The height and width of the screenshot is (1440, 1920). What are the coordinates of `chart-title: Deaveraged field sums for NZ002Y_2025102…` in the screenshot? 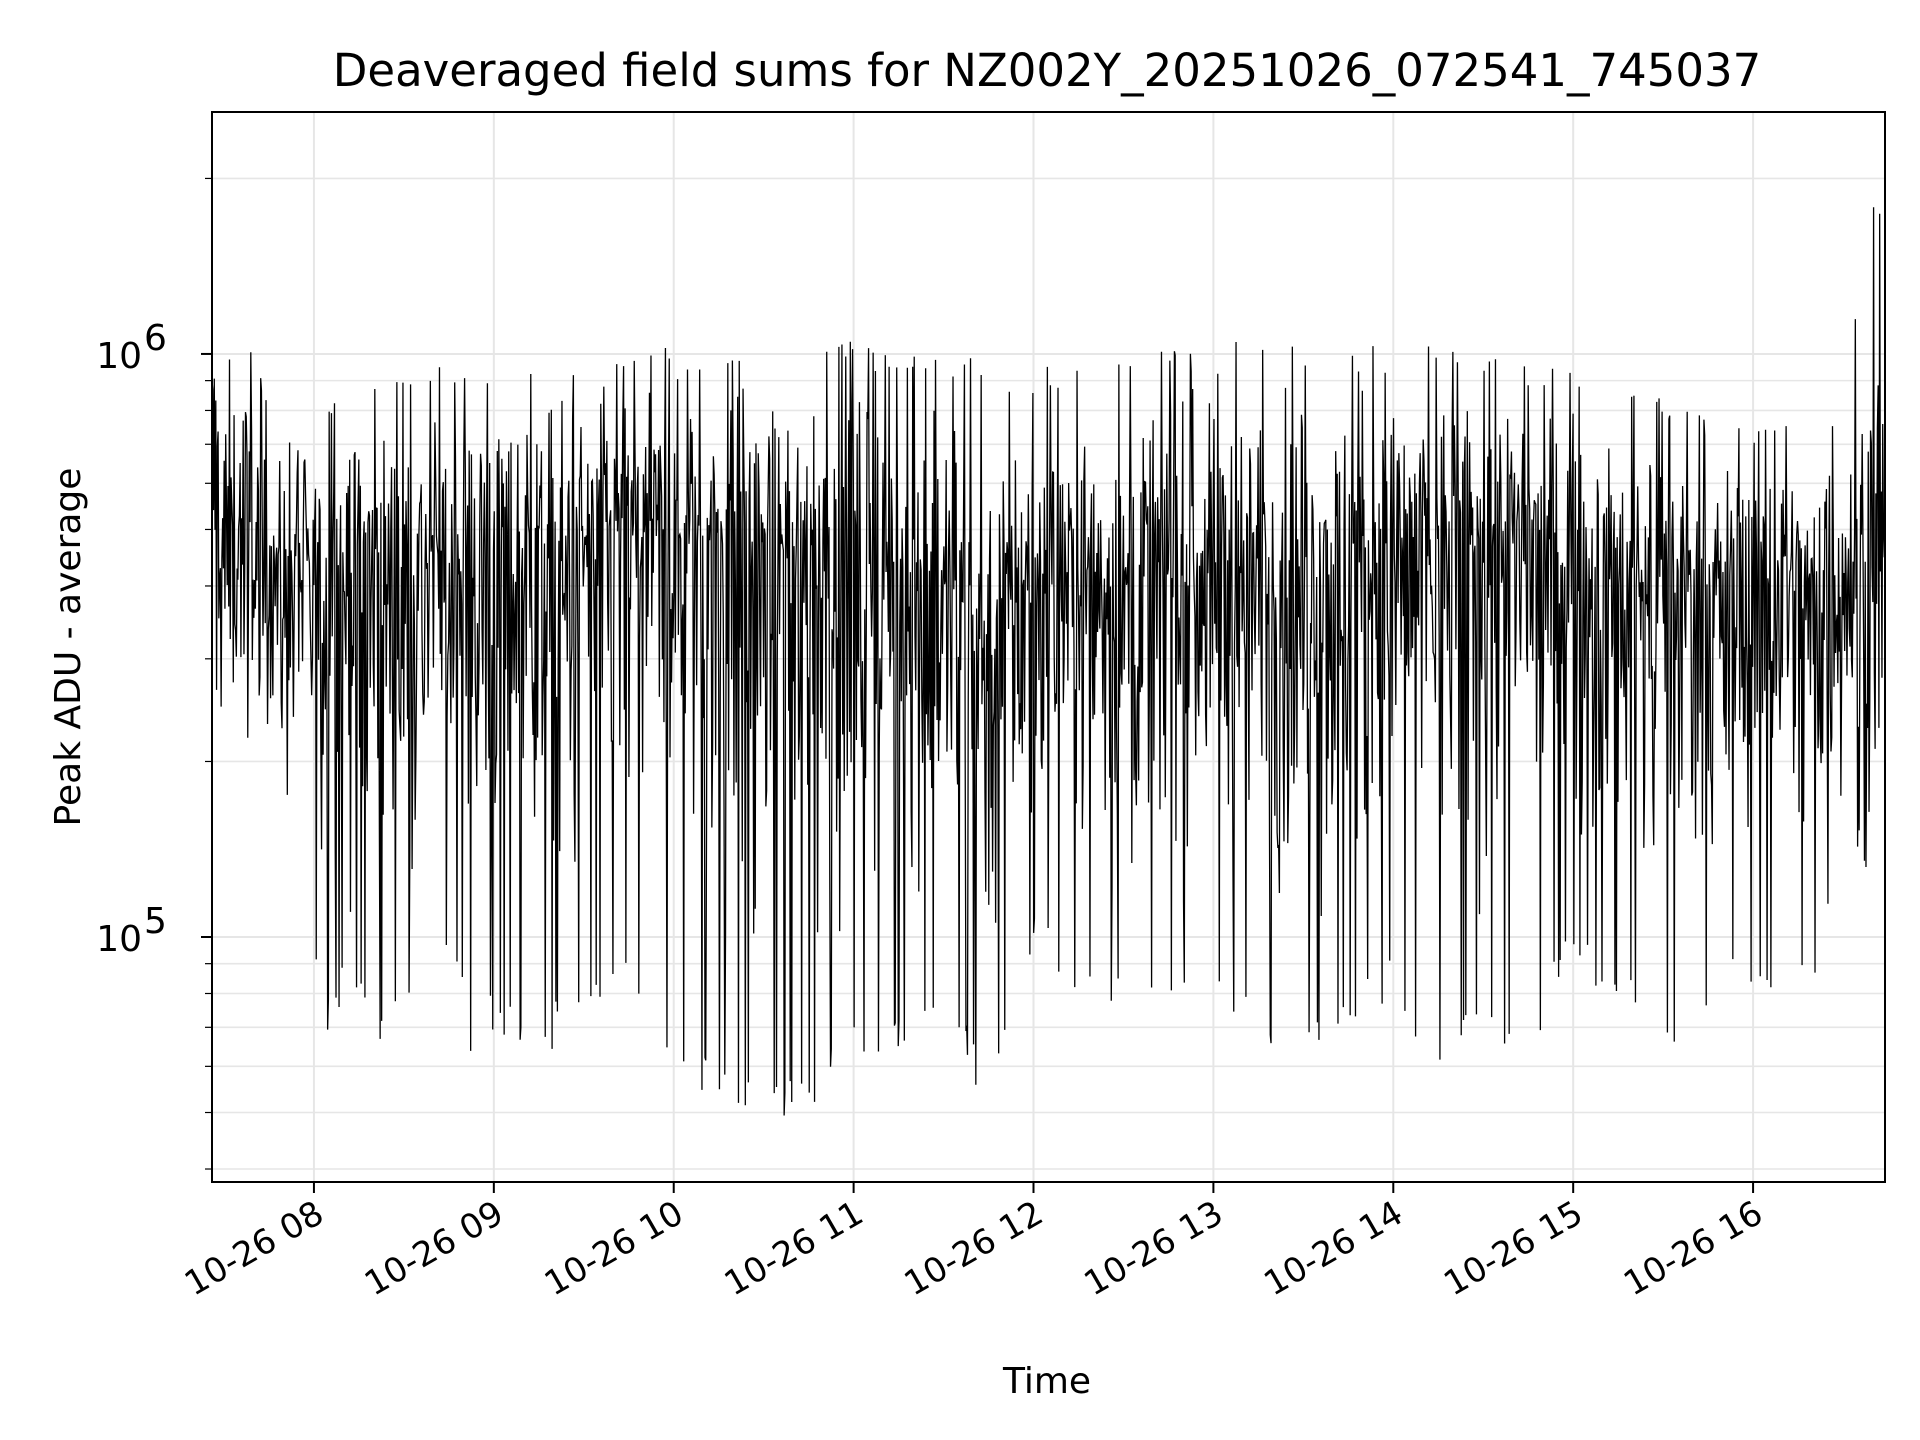 It's located at (1047, 70).